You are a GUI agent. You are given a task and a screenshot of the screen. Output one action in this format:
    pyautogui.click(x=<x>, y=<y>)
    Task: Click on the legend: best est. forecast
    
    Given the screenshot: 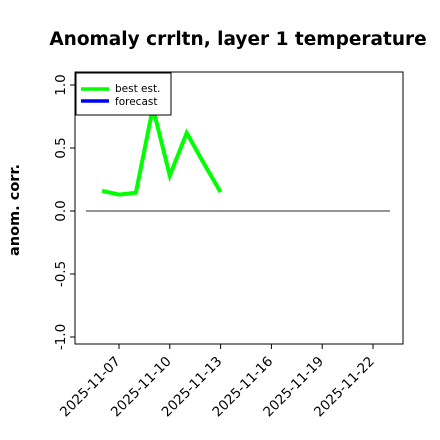 What is the action you would take?
    pyautogui.click(x=123, y=94)
    